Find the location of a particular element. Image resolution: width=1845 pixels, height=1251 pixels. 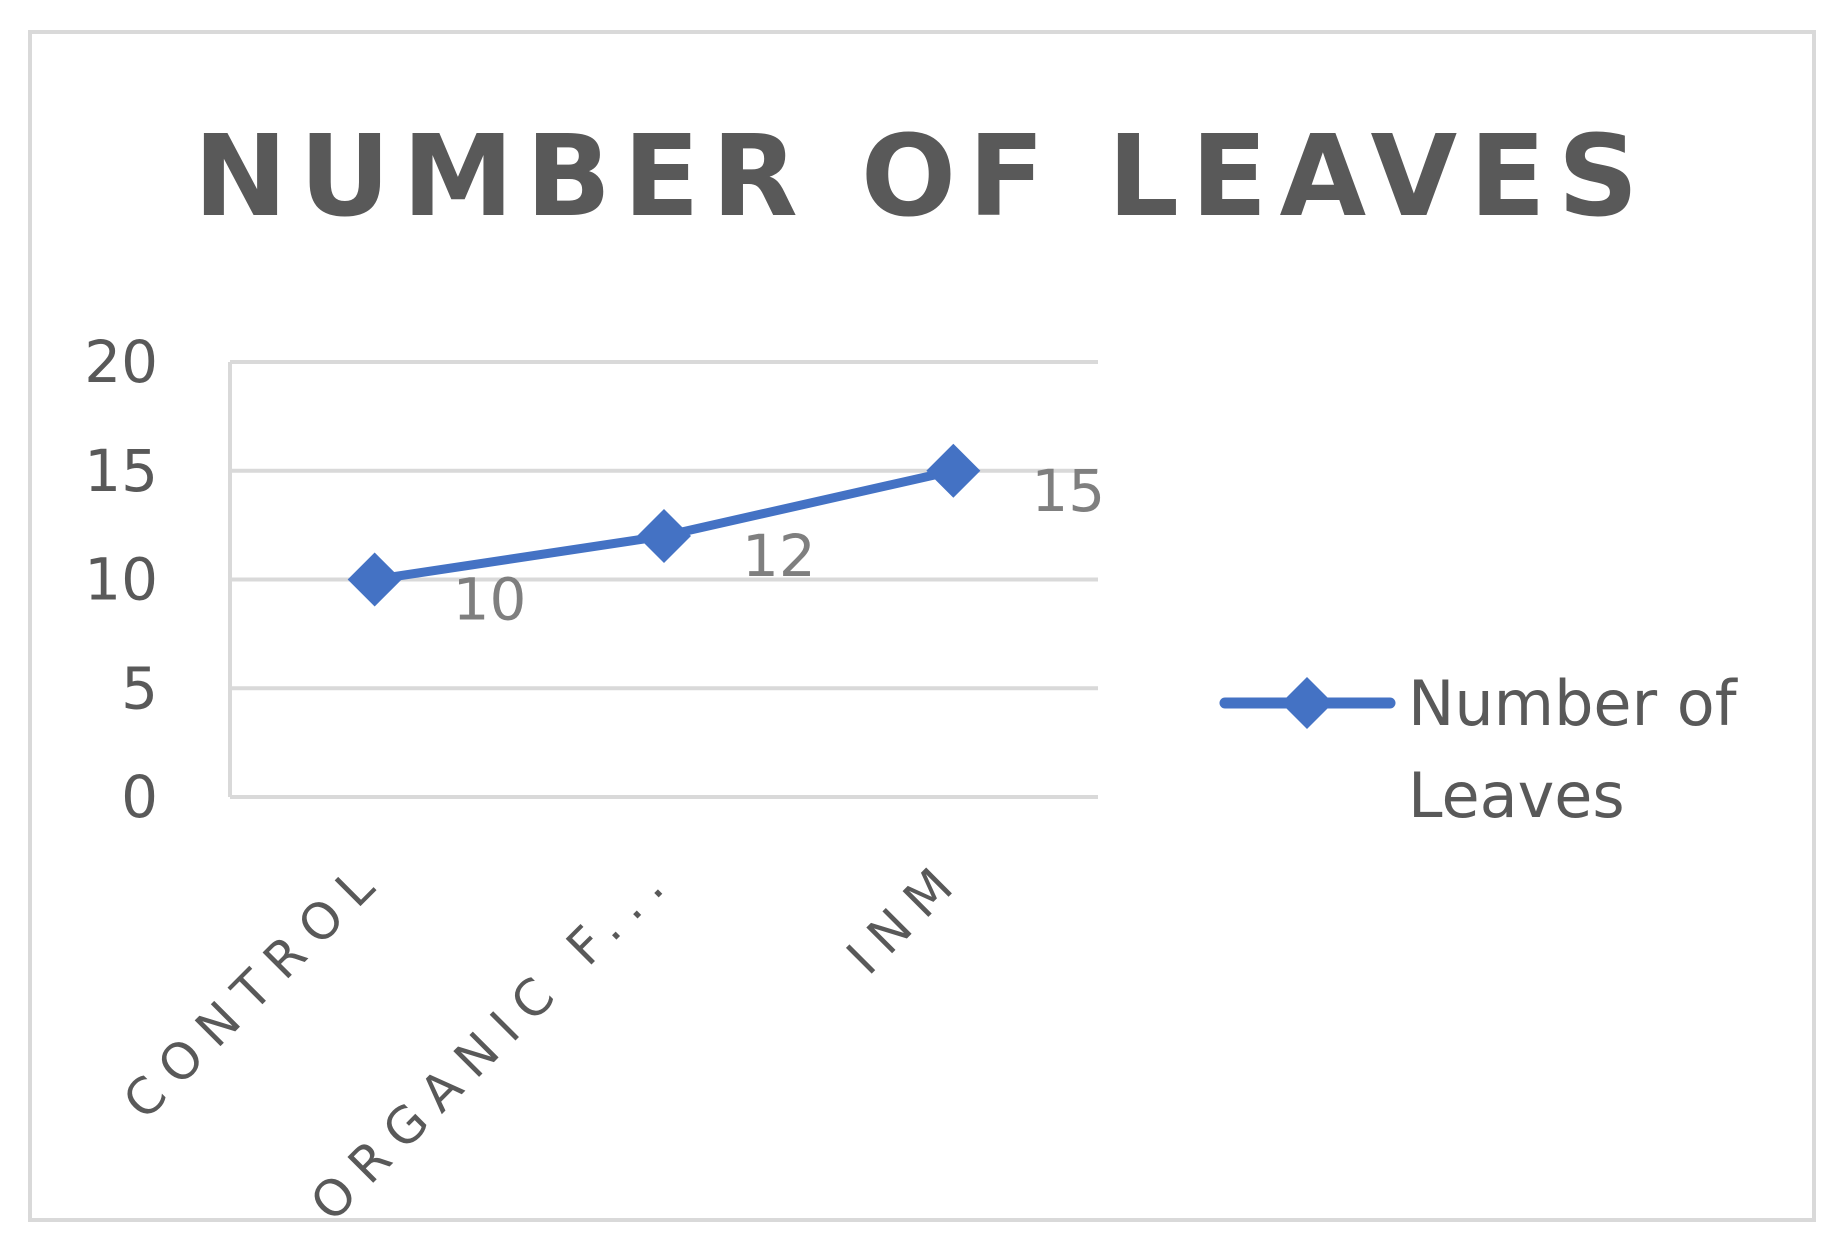

y-tick-label-10: 10 is located at coordinates (121, 580).